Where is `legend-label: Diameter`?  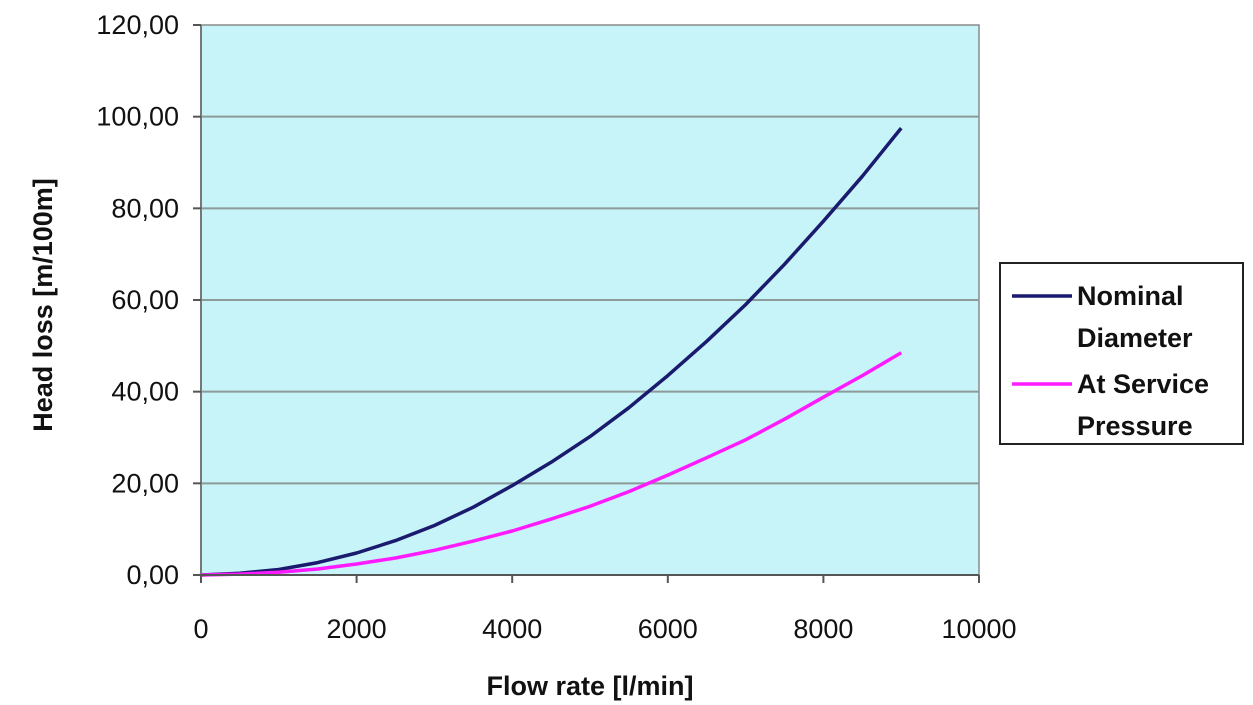
legend-label: Diameter is located at coordinates (1135, 338).